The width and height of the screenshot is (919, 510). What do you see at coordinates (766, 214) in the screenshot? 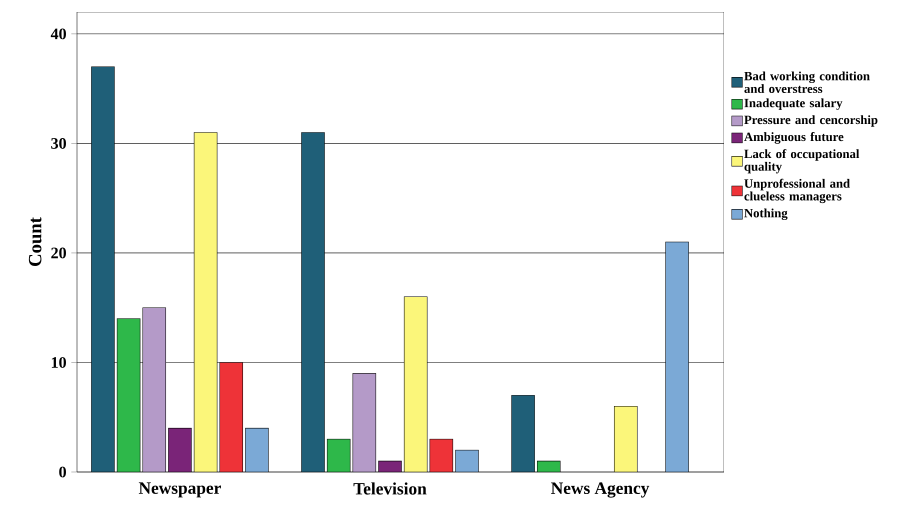
I see `legend-label: Nothing` at bounding box center [766, 214].